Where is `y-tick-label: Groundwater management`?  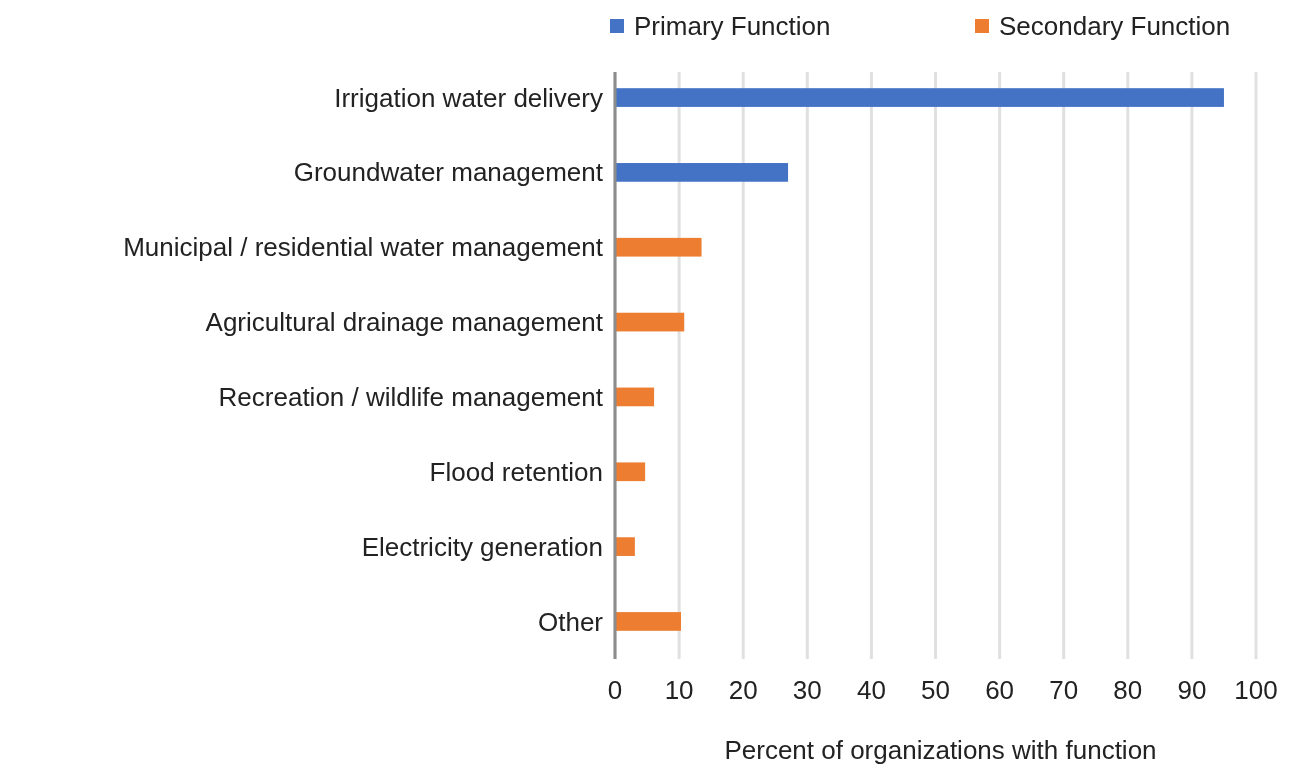
y-tick-label: Groundwater management is located at coordinates (448, 172).